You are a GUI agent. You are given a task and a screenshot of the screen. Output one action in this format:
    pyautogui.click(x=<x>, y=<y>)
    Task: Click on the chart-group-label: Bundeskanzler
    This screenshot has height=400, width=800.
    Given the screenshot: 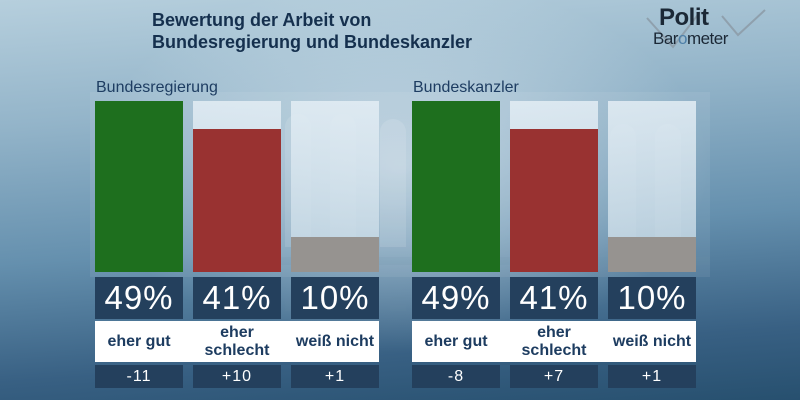 What is the action you would take?
    pyautogui.click(x=466, y=87)
    